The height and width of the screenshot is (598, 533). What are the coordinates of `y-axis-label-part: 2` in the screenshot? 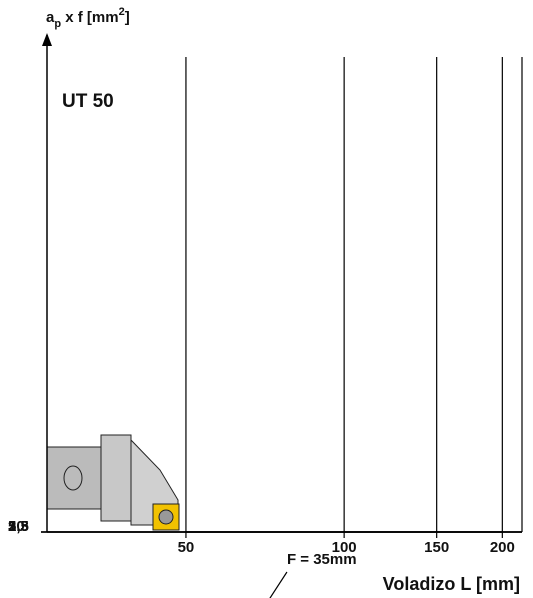 It's located at (122, 12).